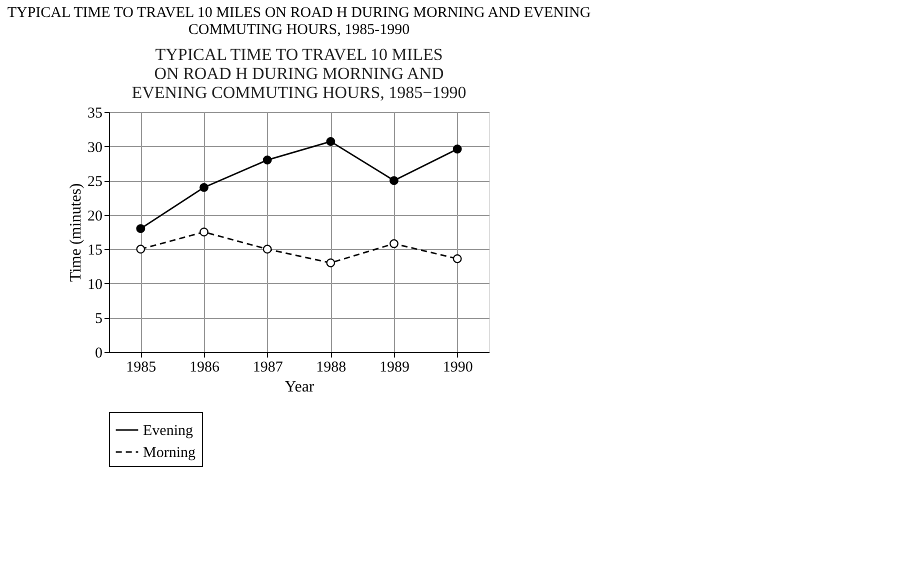 The image size is (903, 575). Describe the element at coordinates (168, 431) in the screenshot. I see `legend-label: Evening` at that location.